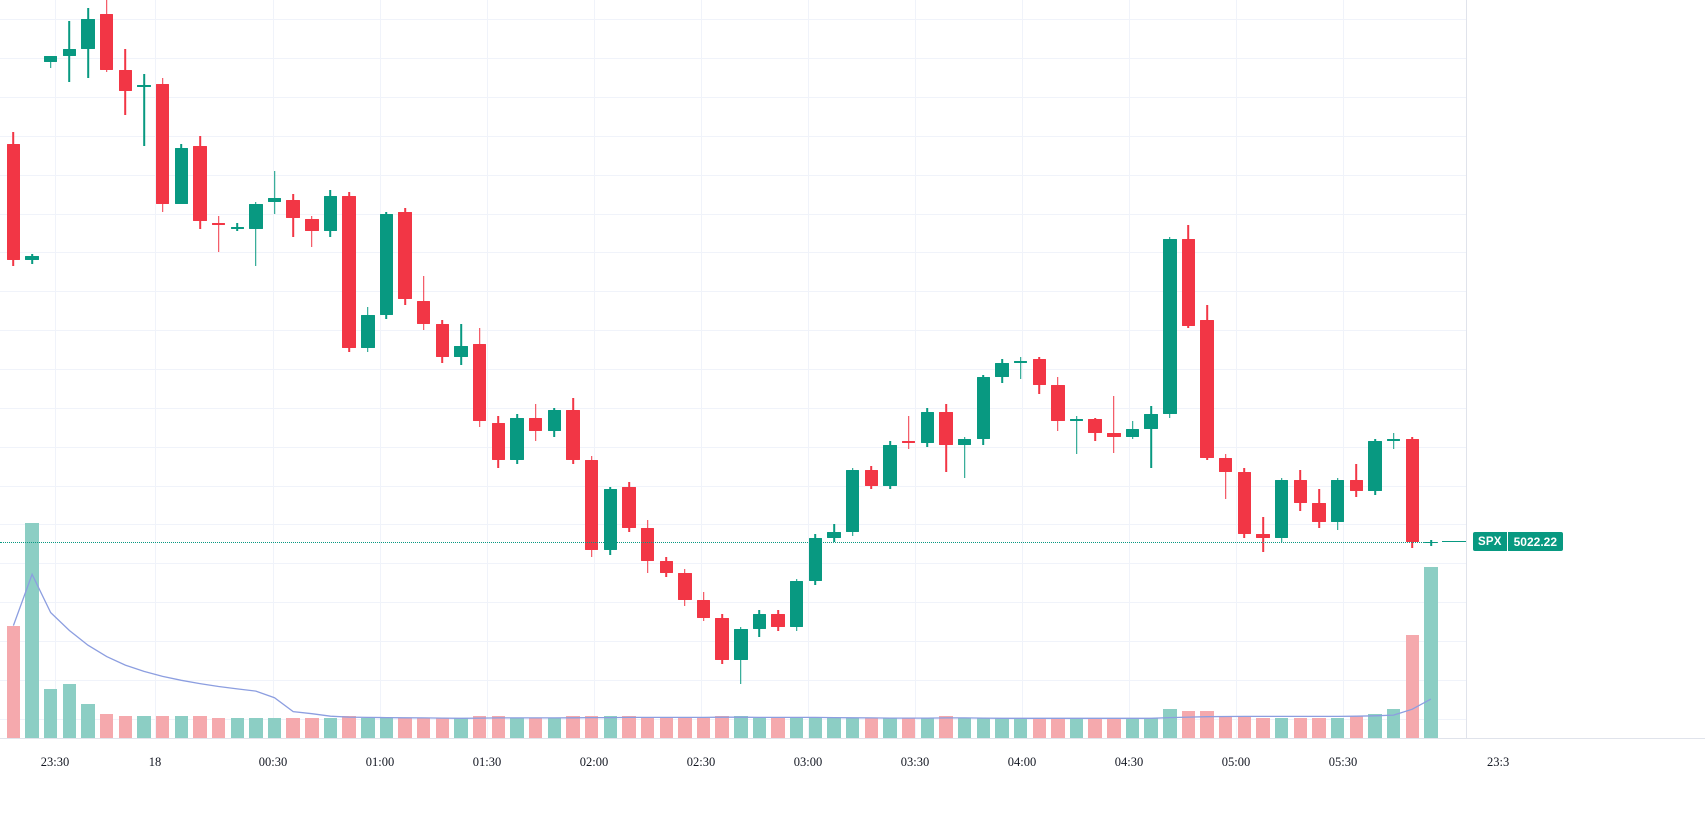  I want to click on time-axis-tick-label: 03:30, so click(915, 762).